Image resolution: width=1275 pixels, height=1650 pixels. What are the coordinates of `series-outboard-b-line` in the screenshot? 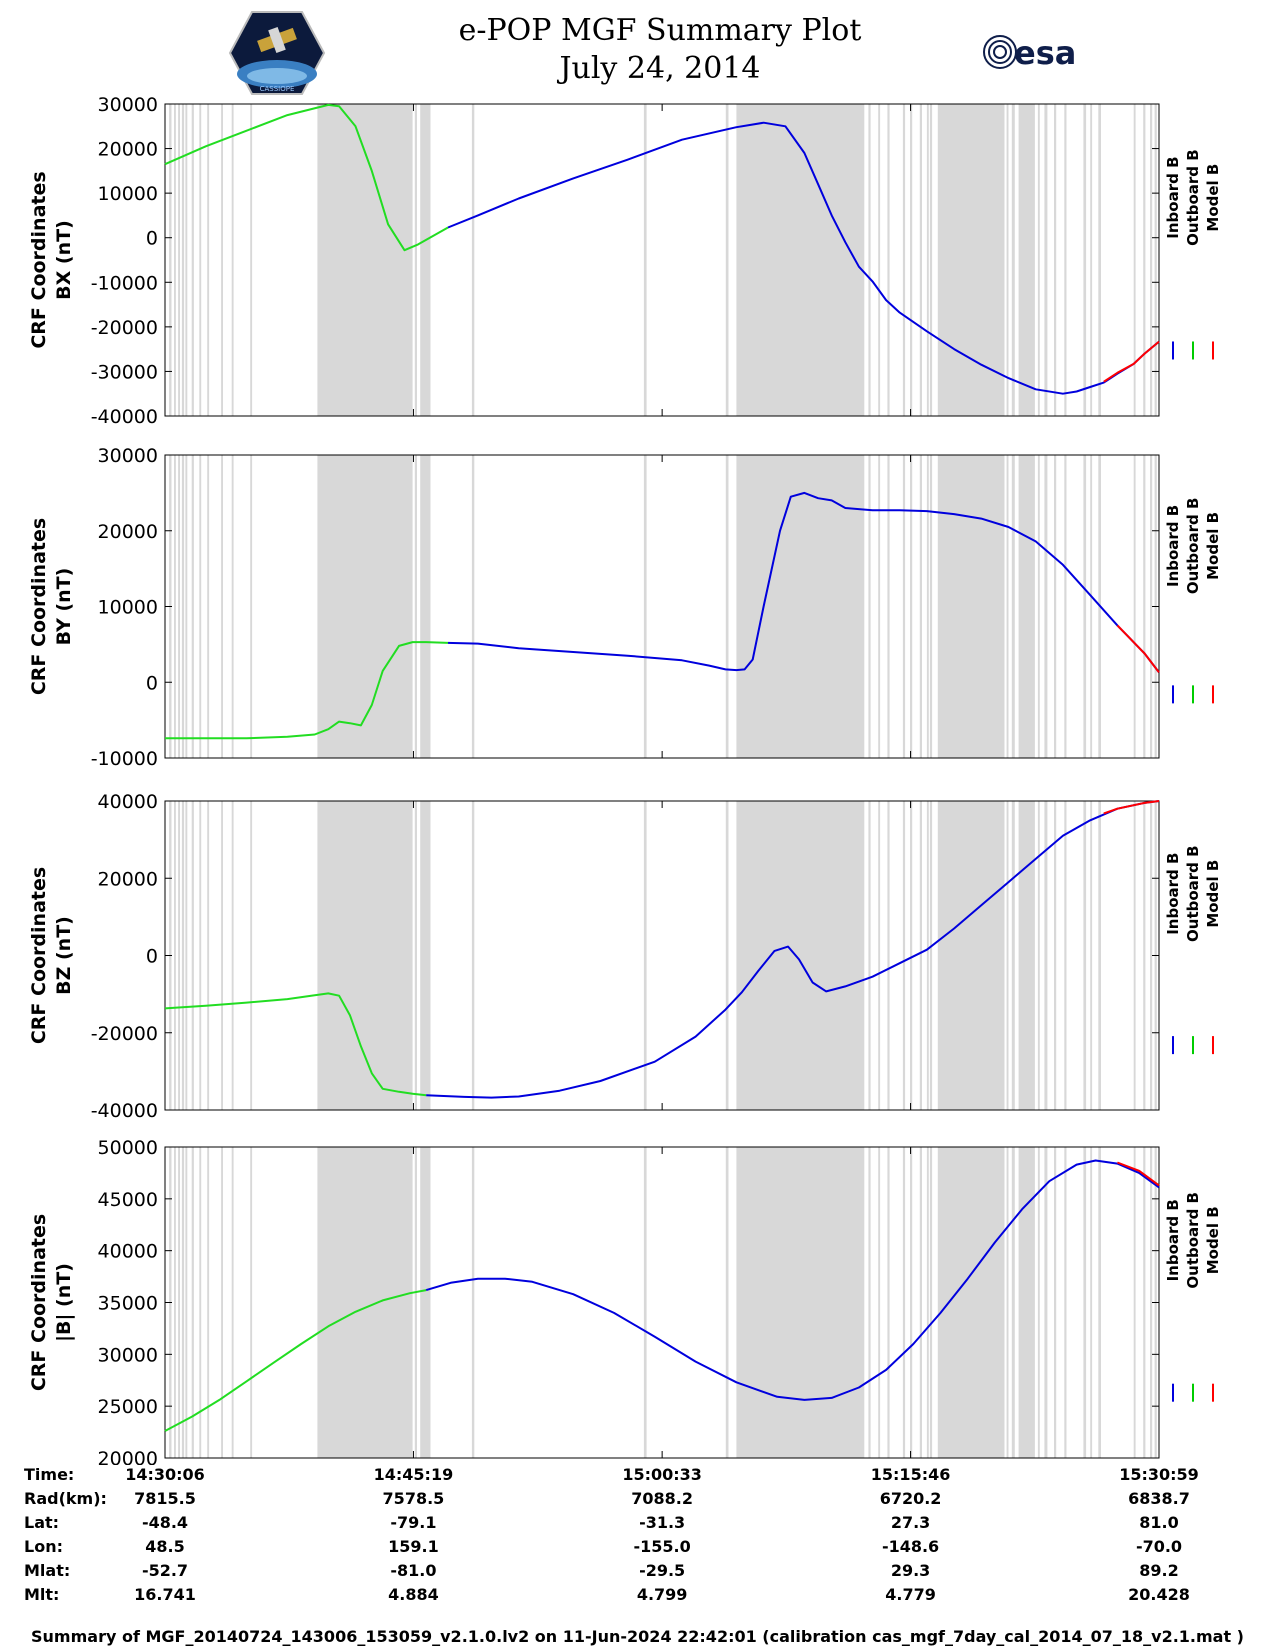 It's located at (295, 1360).